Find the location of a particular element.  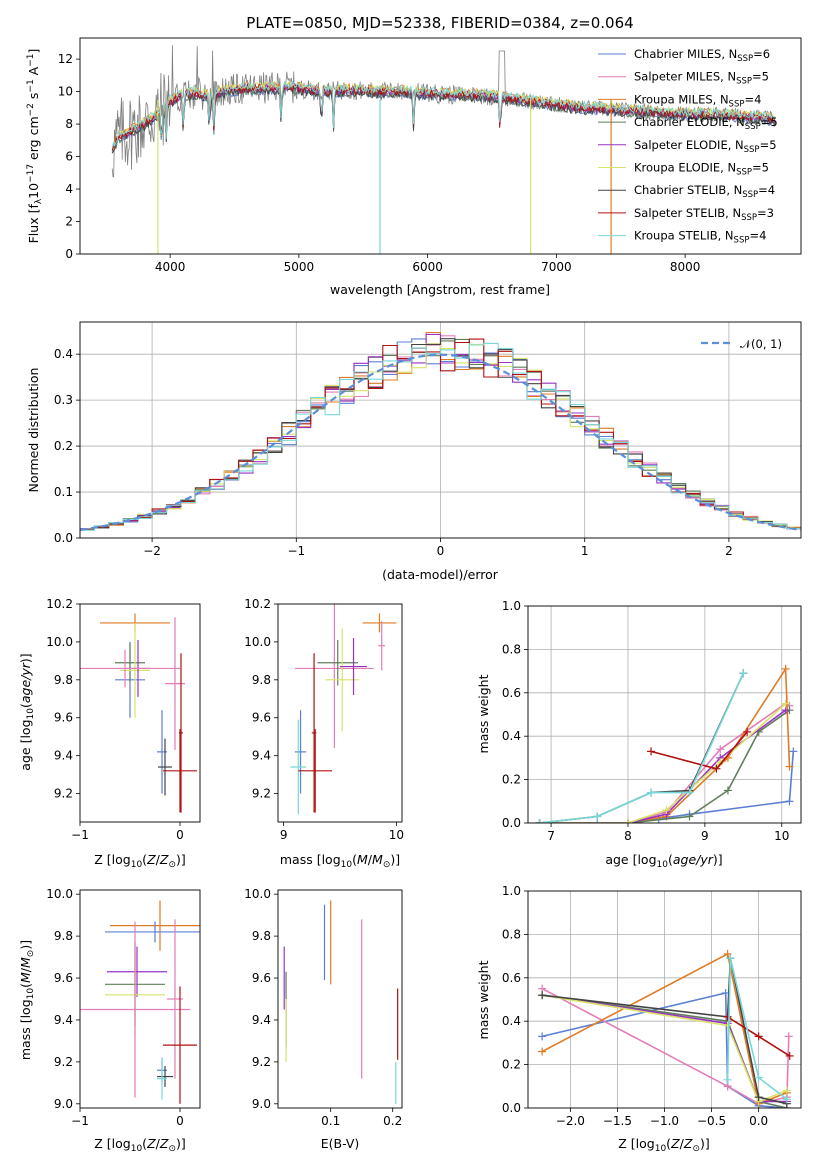

y-tick-label: 9.8 is located at coordinates (261, 680).